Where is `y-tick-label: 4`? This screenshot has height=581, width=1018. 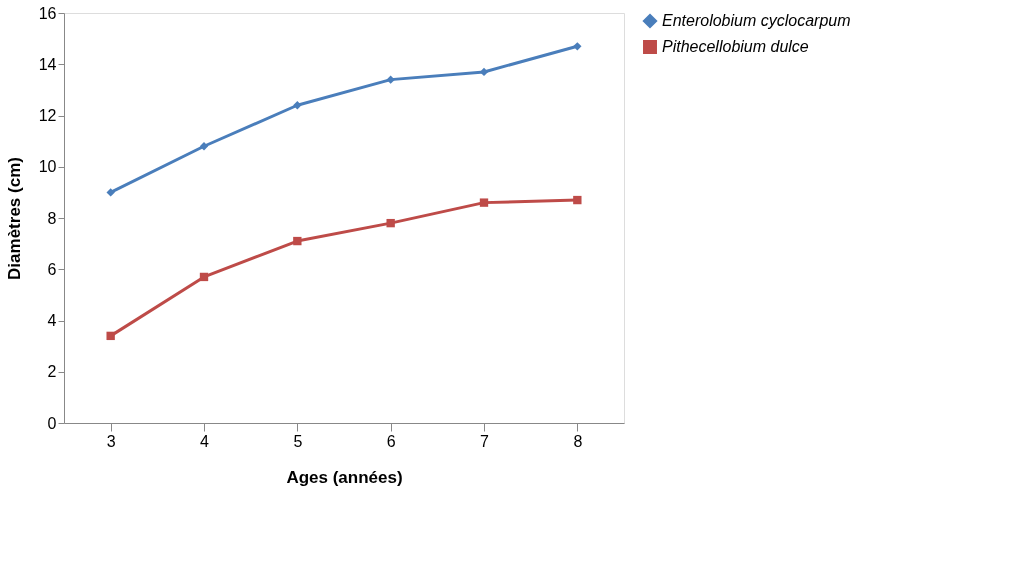 y-tick-label: 4 is located at coordinates (52, 320).